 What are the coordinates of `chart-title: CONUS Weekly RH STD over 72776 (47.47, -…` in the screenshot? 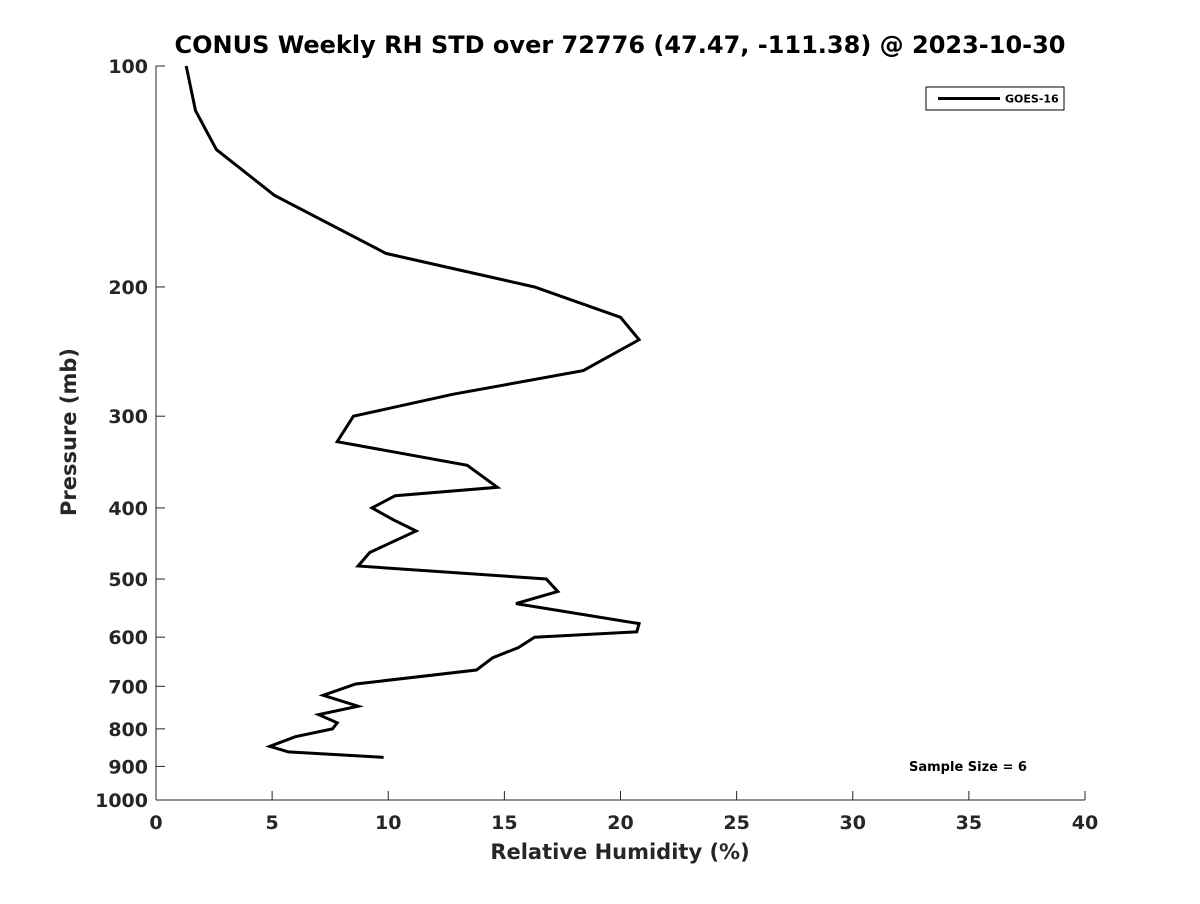 It's located at (619, 45).